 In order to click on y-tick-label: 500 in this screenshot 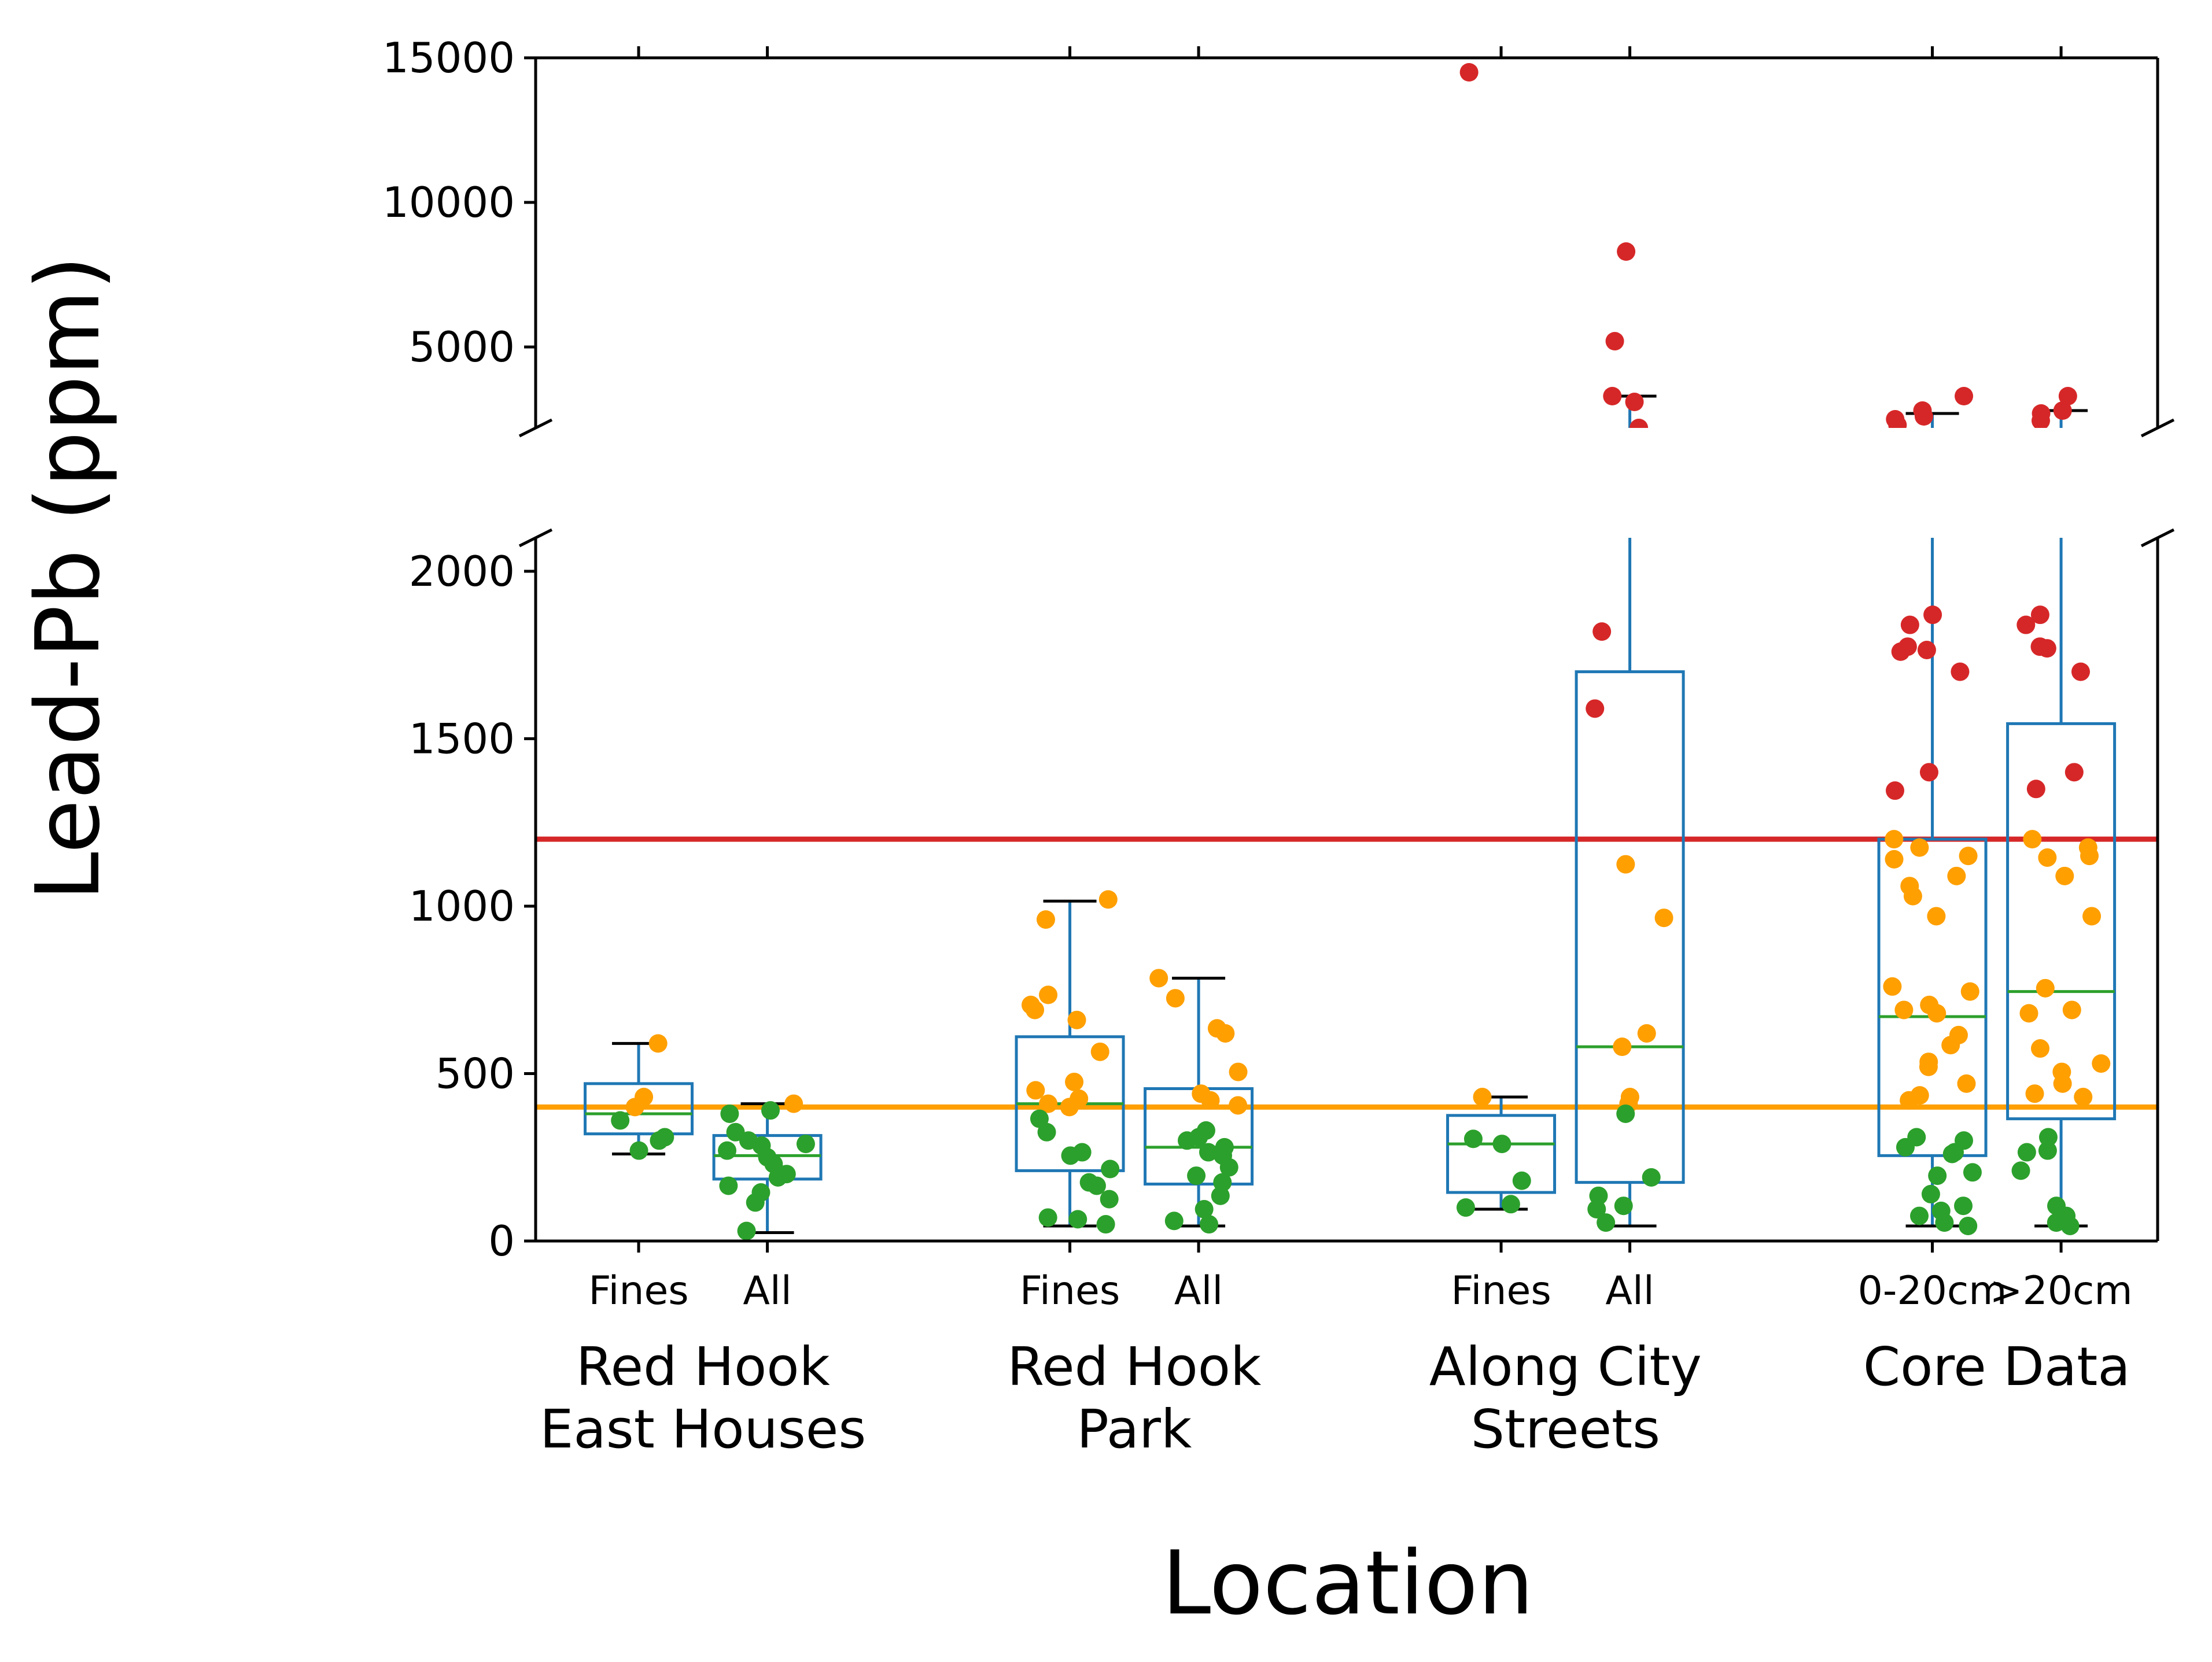, I will do `click(475, 1073)`.